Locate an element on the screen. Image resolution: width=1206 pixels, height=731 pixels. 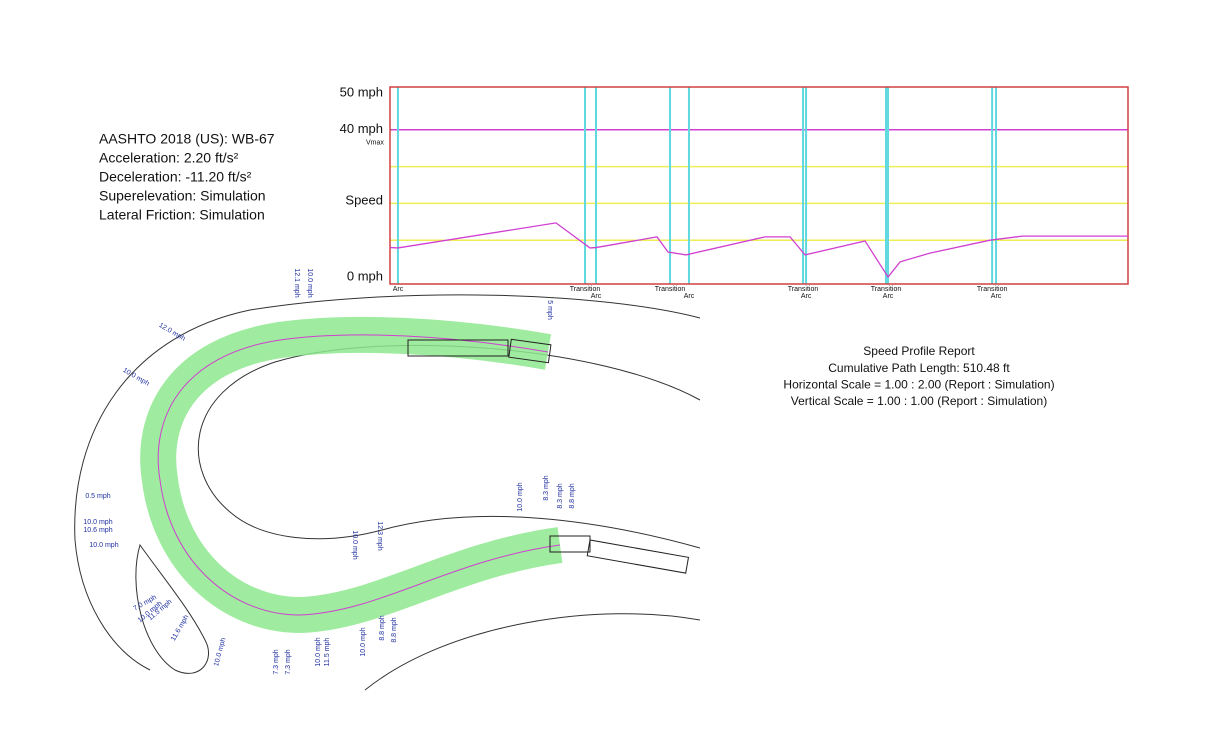
speed-label: 11.5 mph is located at coordinates (327, 652).